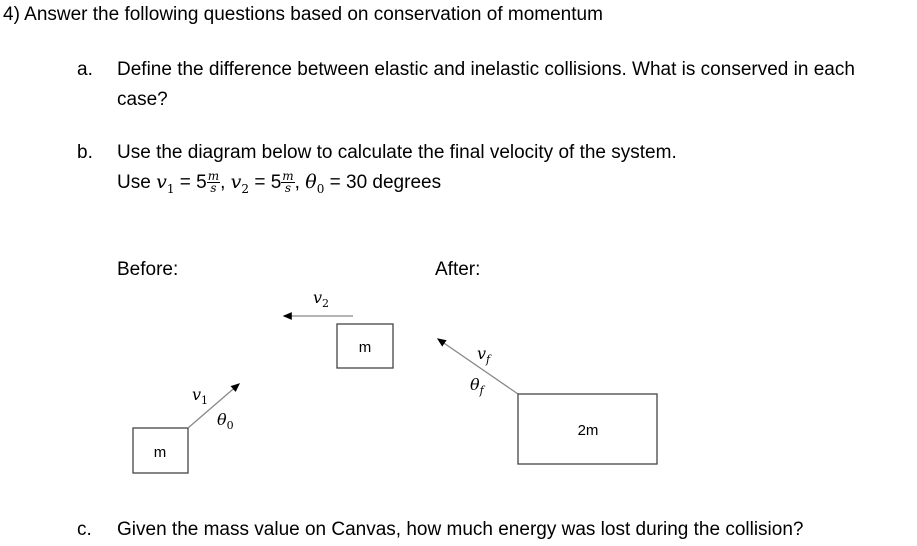  I want to click on mass-2-label: m, so click(365, 347).